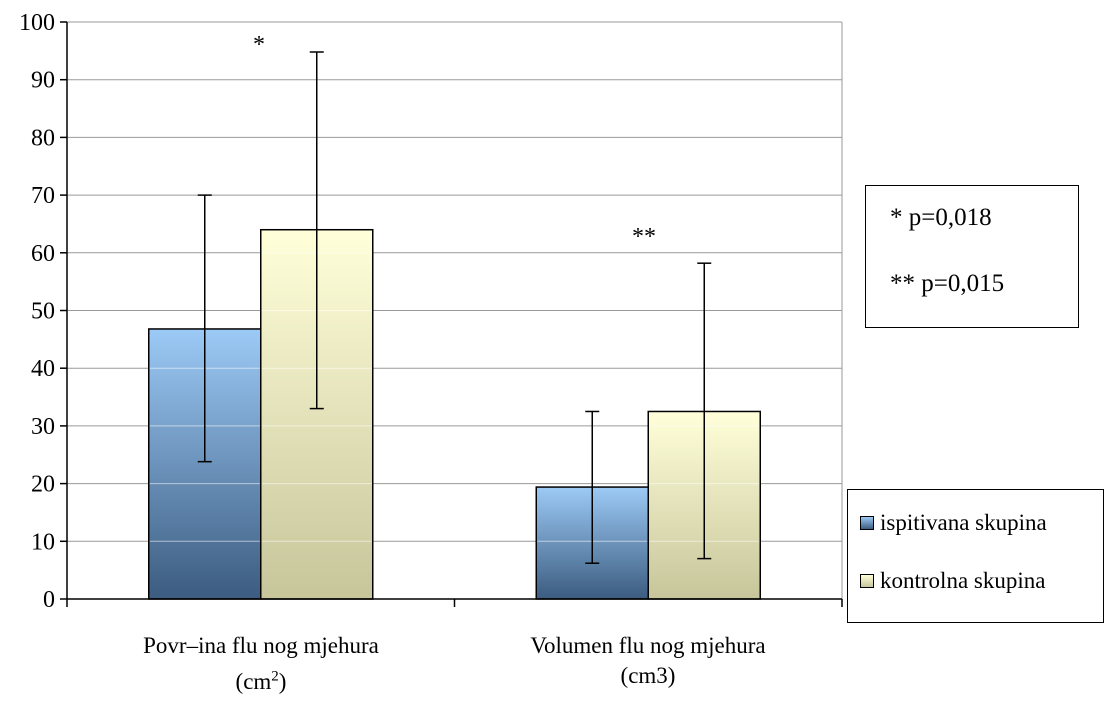  What do you see at coordinates (43, 196) in the screenshot?
I see `y-tick-label: 70` at bounding box center [43, 196].